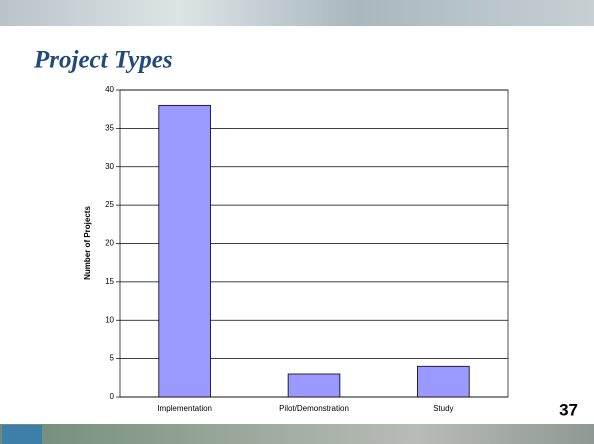 This screenshot has width=594, height=444. I want to click on y-tick-label: 30, so click(109, 166).